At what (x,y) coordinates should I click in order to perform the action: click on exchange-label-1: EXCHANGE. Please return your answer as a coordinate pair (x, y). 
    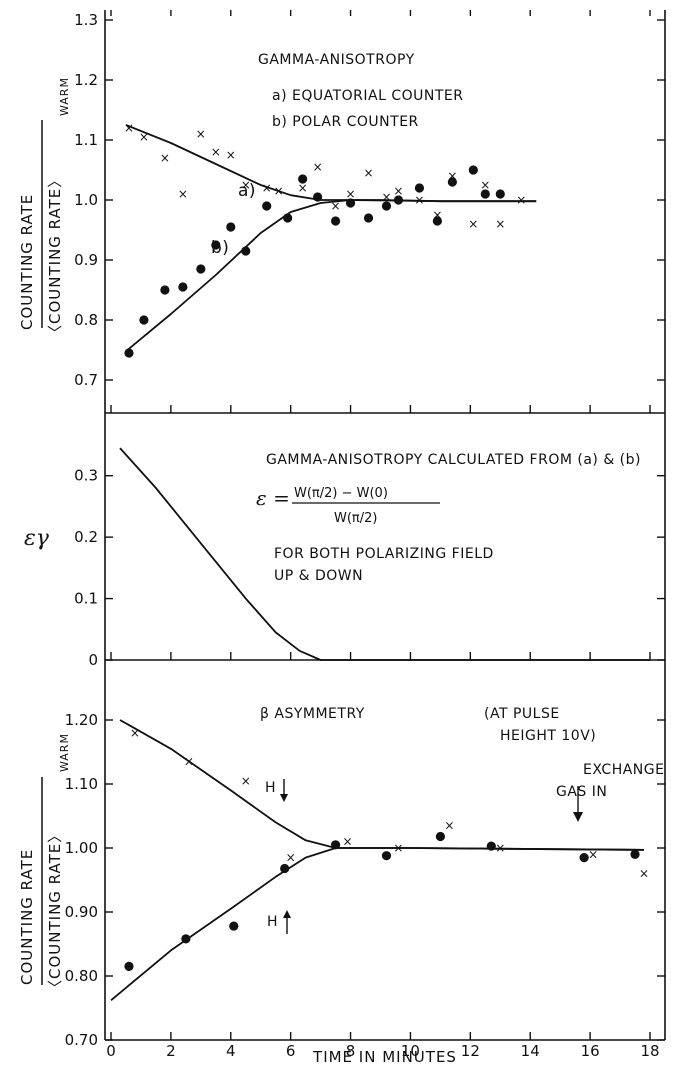
    Looking at the image, I should click on (623, 770).